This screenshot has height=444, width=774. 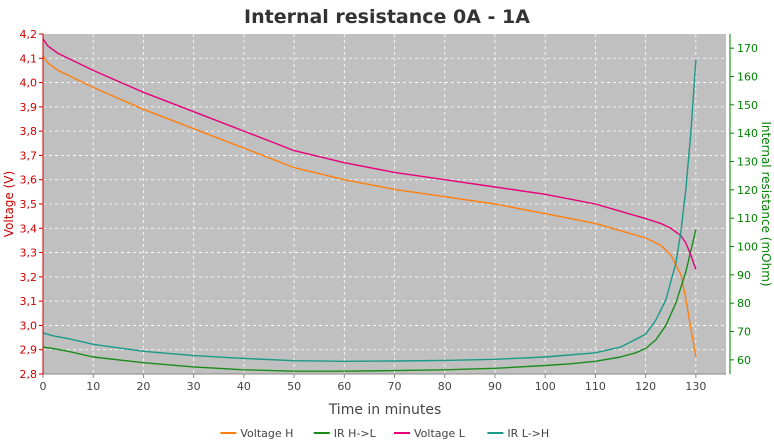 I want to click on legend-label: Voltage H, so click(x=266, y=433).